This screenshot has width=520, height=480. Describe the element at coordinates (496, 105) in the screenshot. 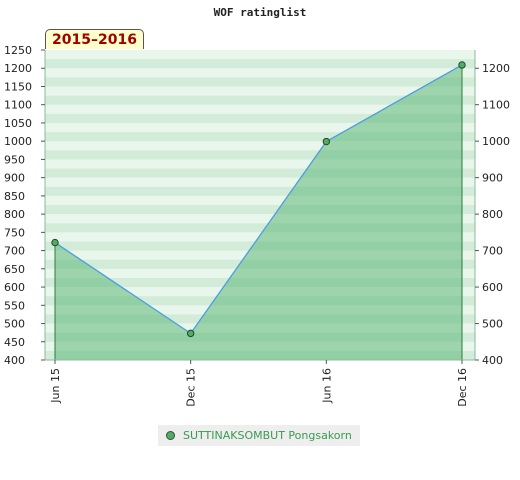

I see `y-tick-label-right: 1100` at that location.